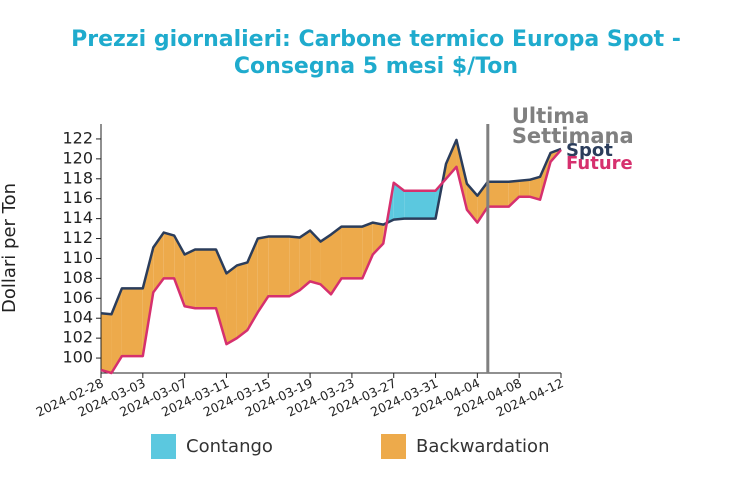  What do you see at coordinates (77, 277) in the screenshot?
I see `y-tick-label: 108` at bounding box center [77, 277].